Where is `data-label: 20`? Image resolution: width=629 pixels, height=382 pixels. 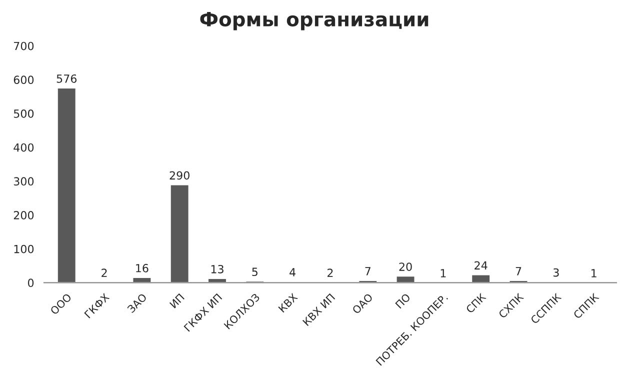 data-label: 20 is located at coordinates (405, 266).